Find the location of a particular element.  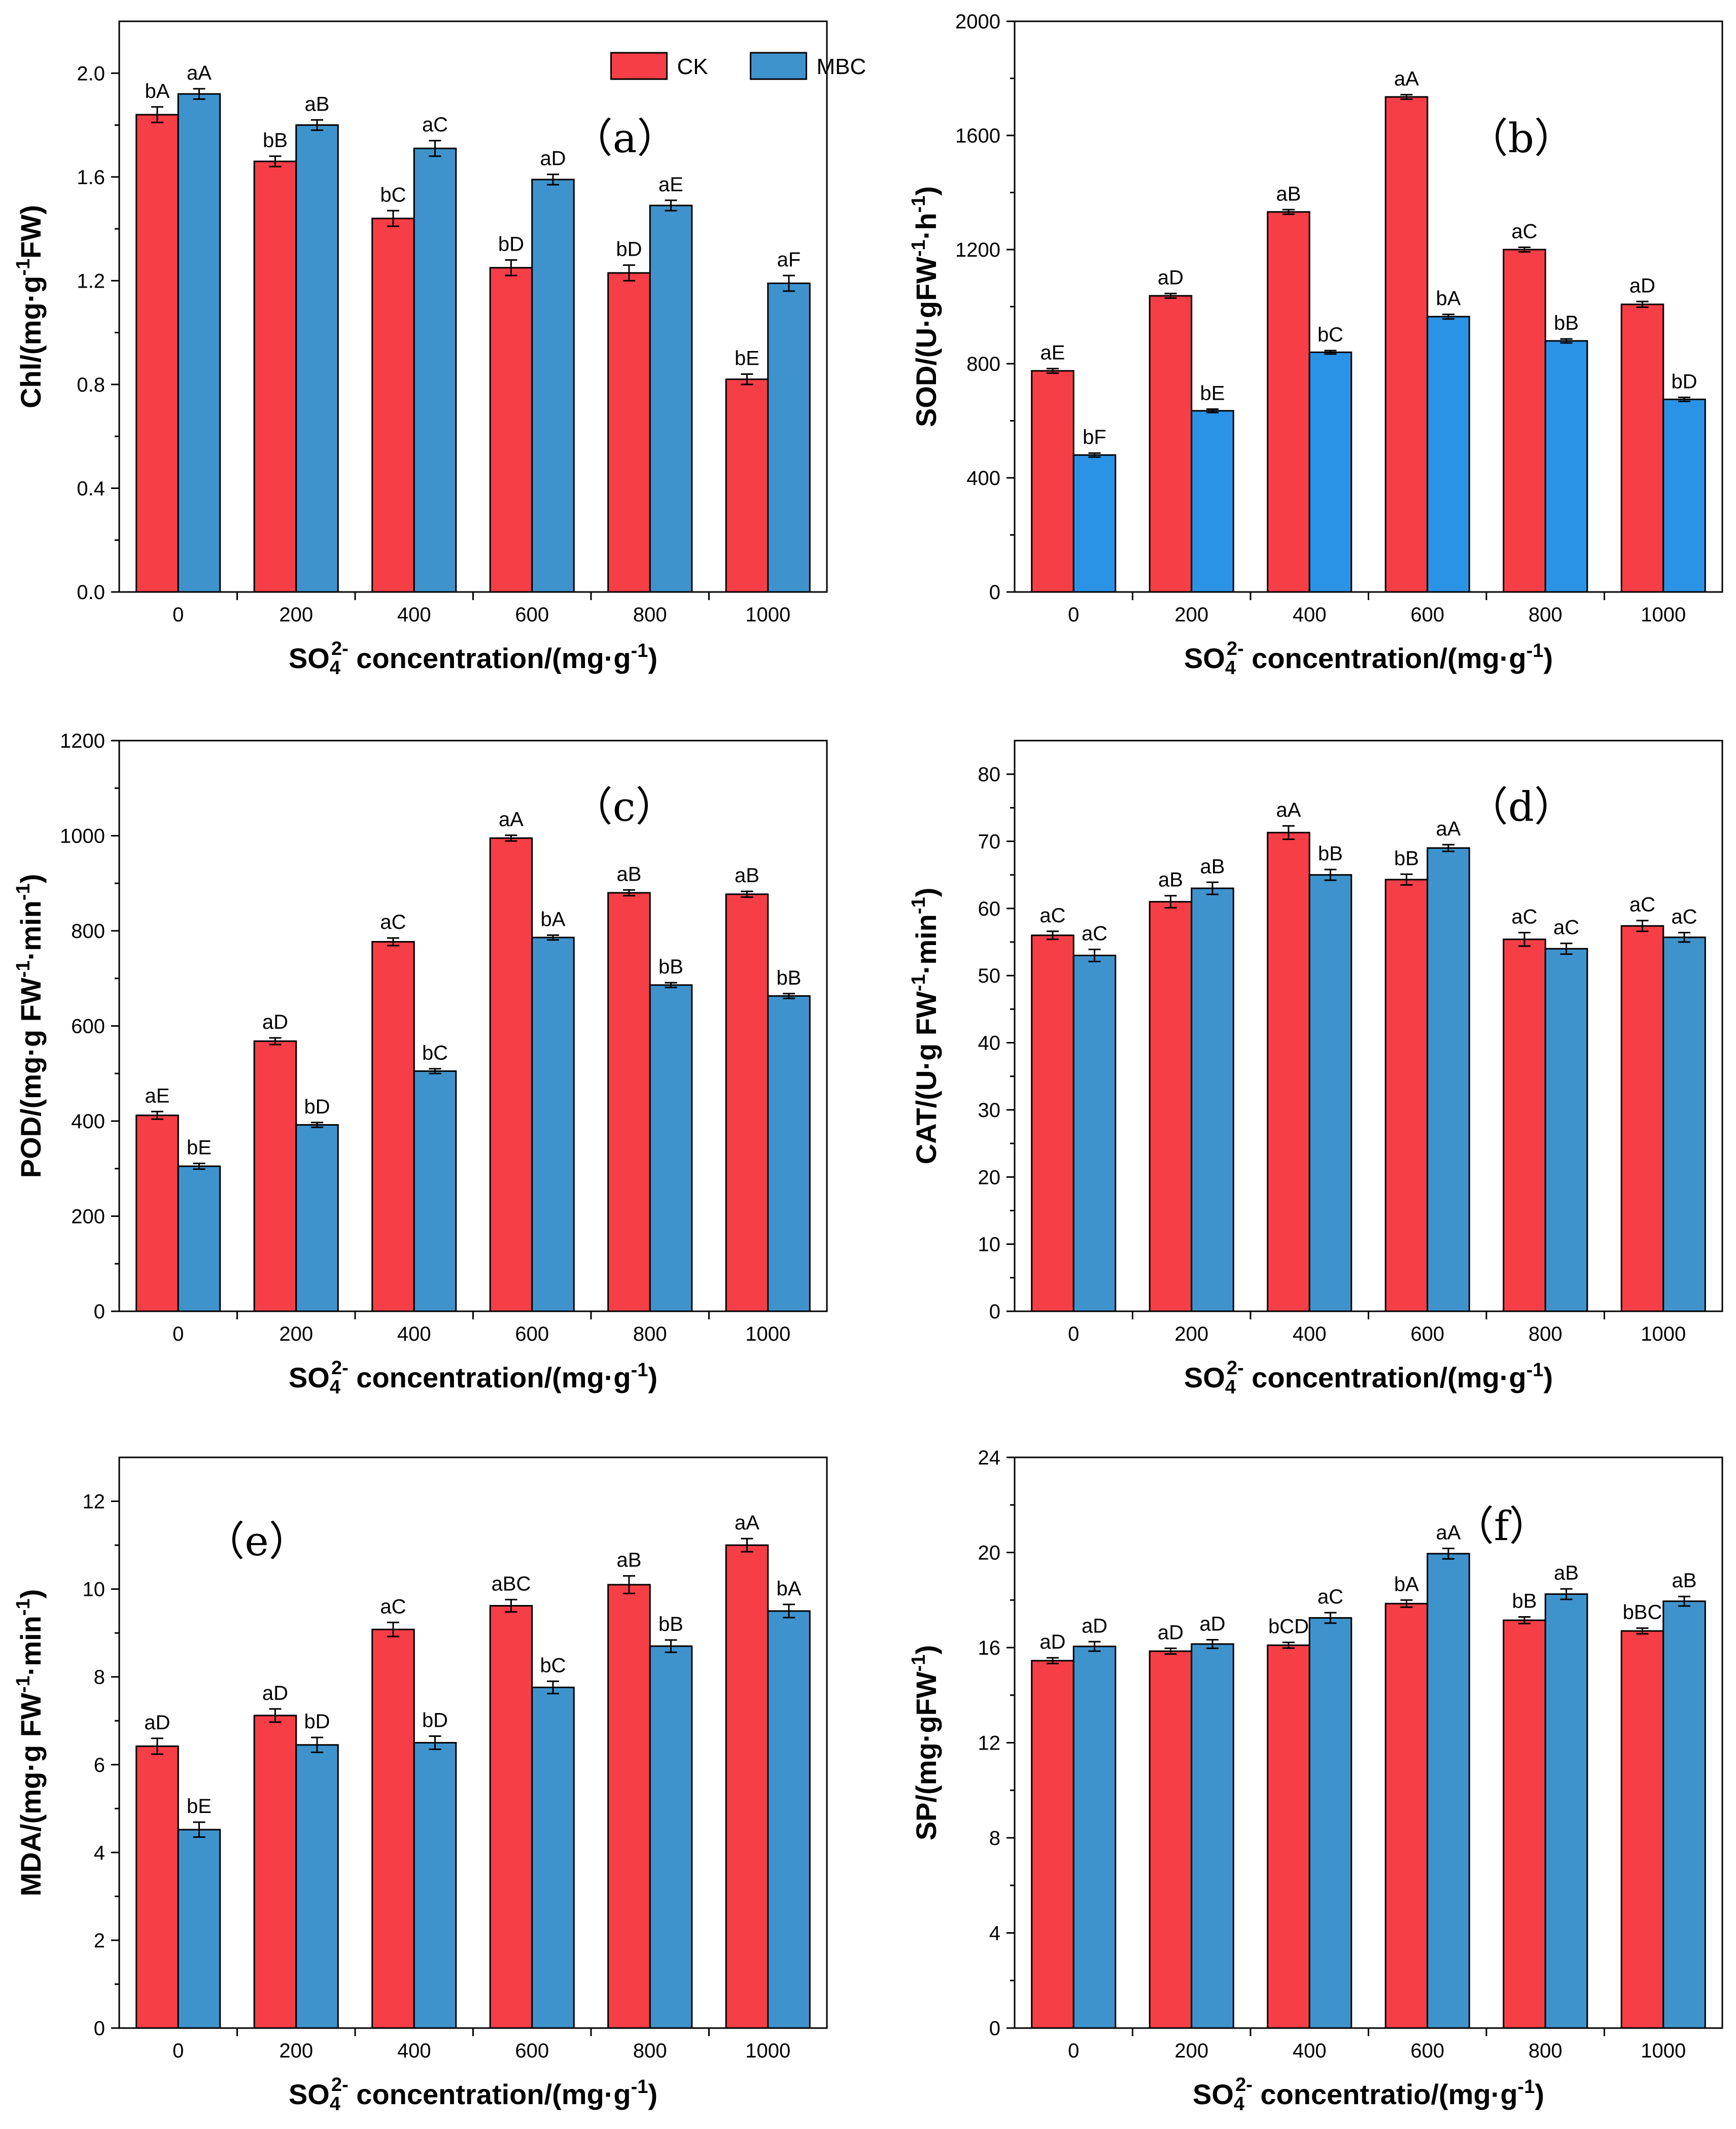

y-tick-label: 400 is located at coordinates (983, 478).